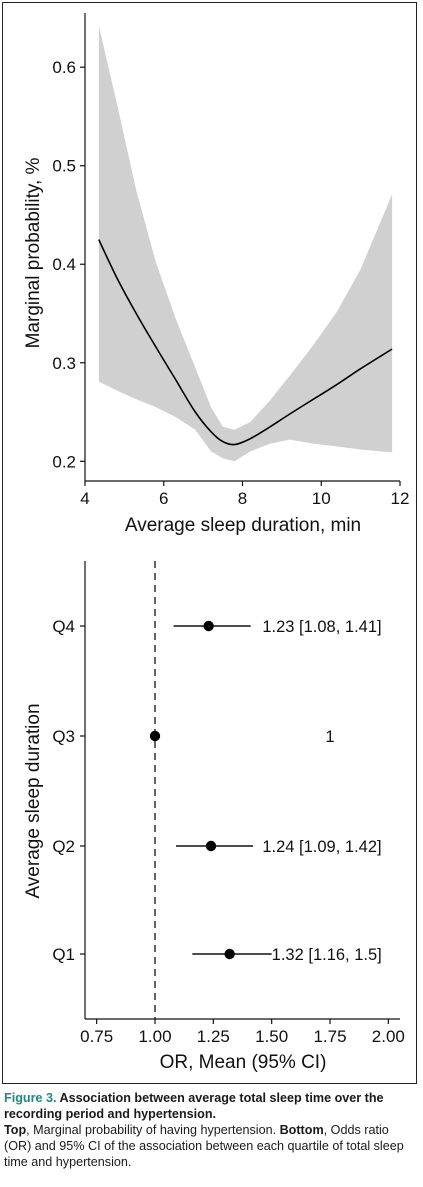 The width and height of the screenshot is (423, 1187). What do you see at coordinates (208, 626) in the screenshot?
I see `or-point-q4` at bounding box center [208, 626].